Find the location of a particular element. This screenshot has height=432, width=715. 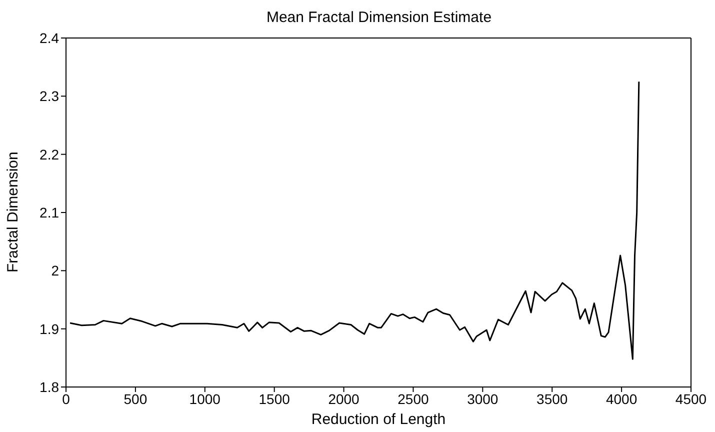

x-tick-label: 1500 is located at coordinates (274, 398).